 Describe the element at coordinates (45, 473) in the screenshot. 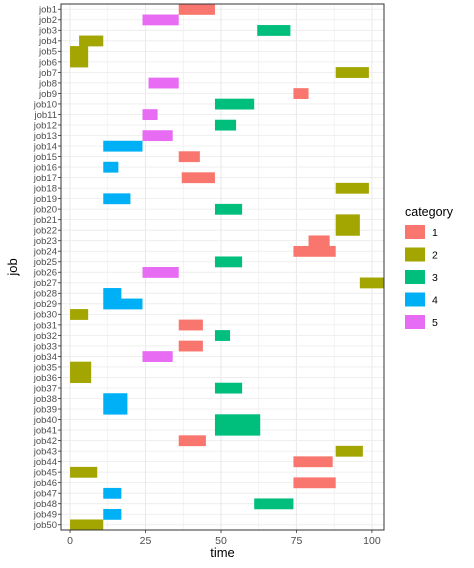

I see `y-tick-label: job45` at that location.